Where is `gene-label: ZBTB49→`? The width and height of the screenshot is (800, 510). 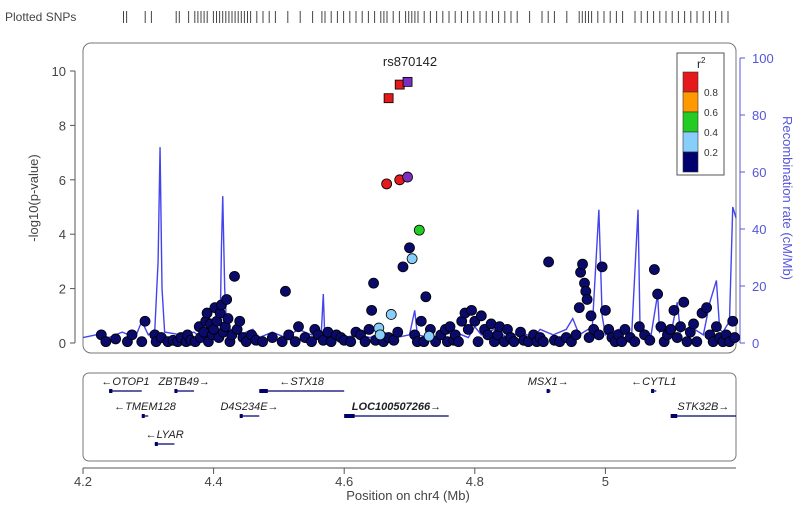 gene-label: ZBTB49→ is located at coordinates (184, 382).